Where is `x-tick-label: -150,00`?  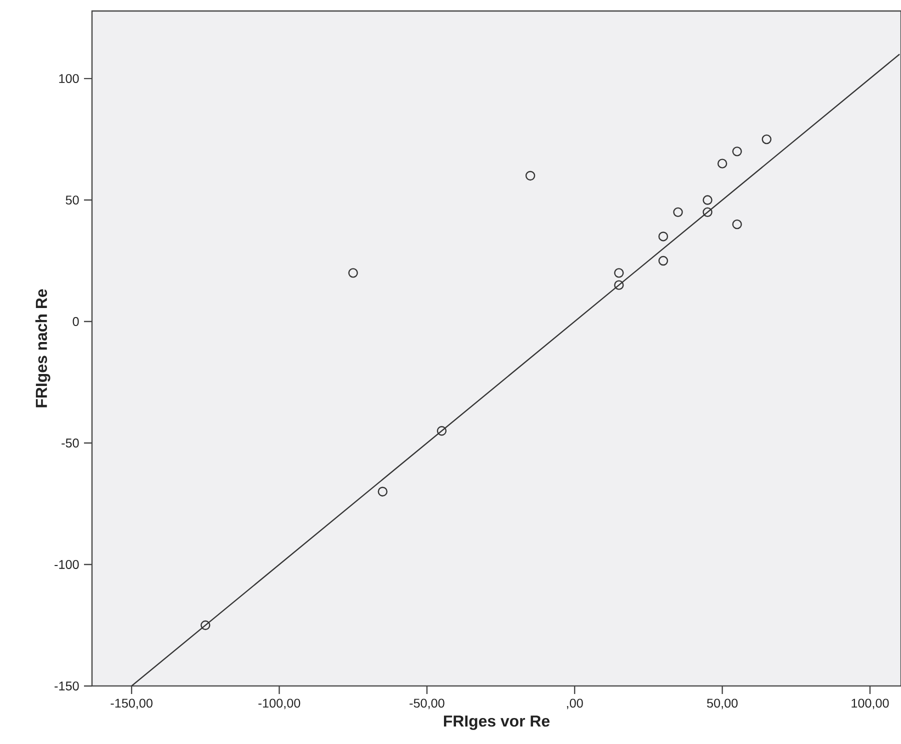 x-tick-label: -150,00 is located at coordinates (131, 704).